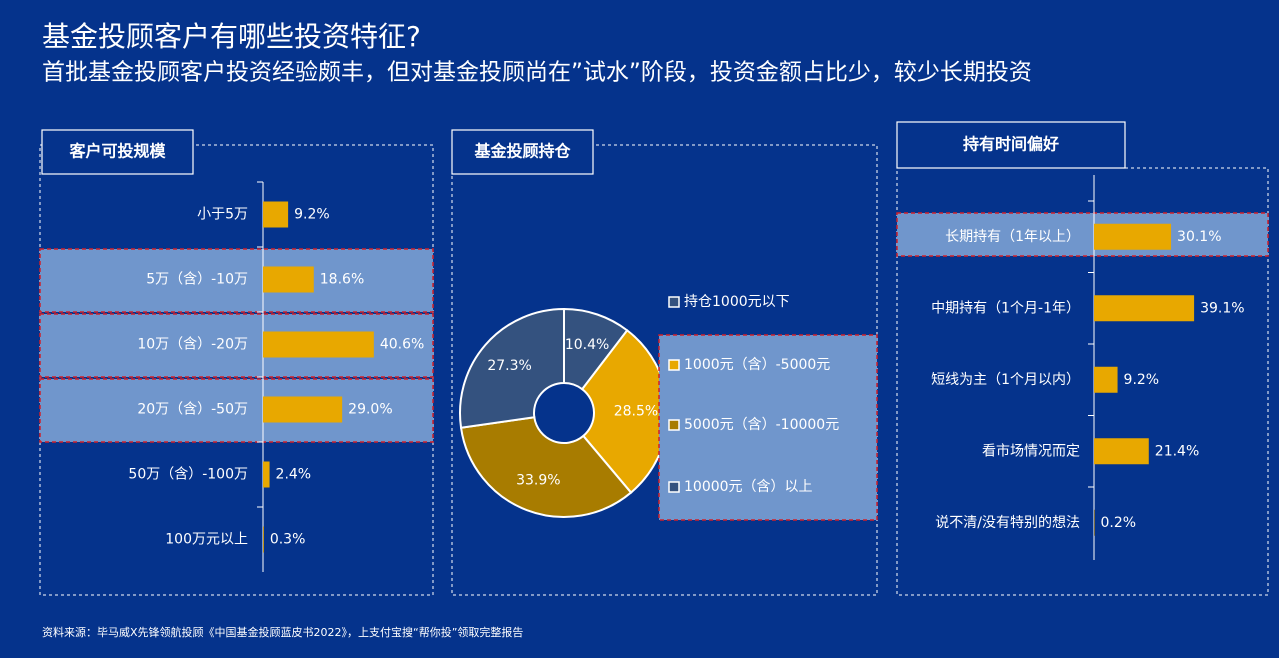 Image resolution: width=1279 pixels, height=658 pixels. I want to click on value-label: 30.1%, so click(1199, 237).